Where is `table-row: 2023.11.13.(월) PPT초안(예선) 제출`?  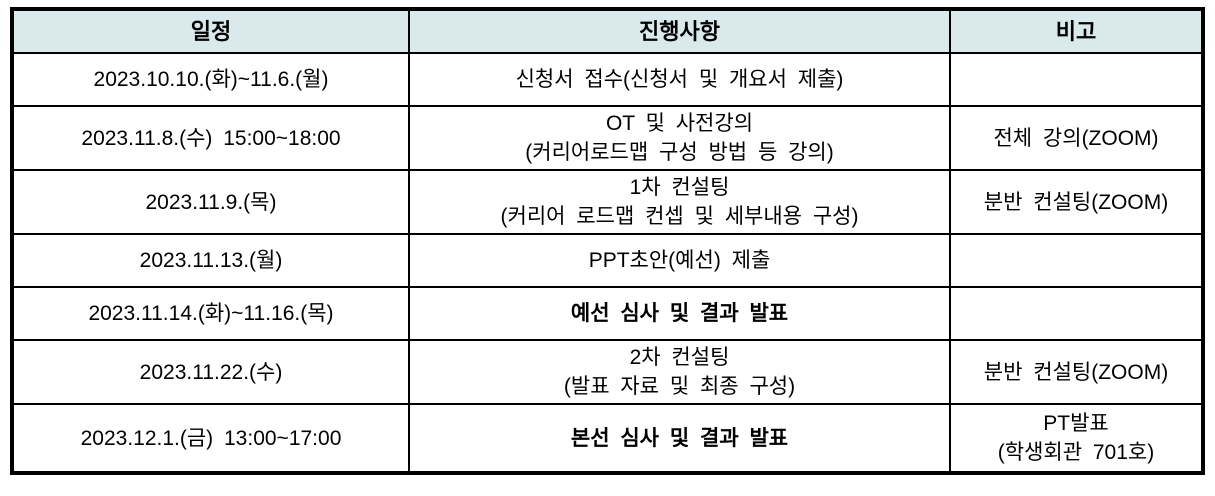 table-row: 2023.11.13.(월) PPT초안(예선) 제출 is located at coordinates (607, 260).